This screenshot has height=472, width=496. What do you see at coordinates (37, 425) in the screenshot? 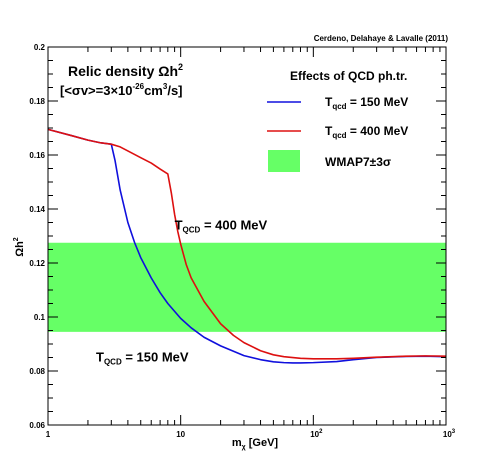
I see `y-tick-label: 0.06` at bounding box center [37, 425].